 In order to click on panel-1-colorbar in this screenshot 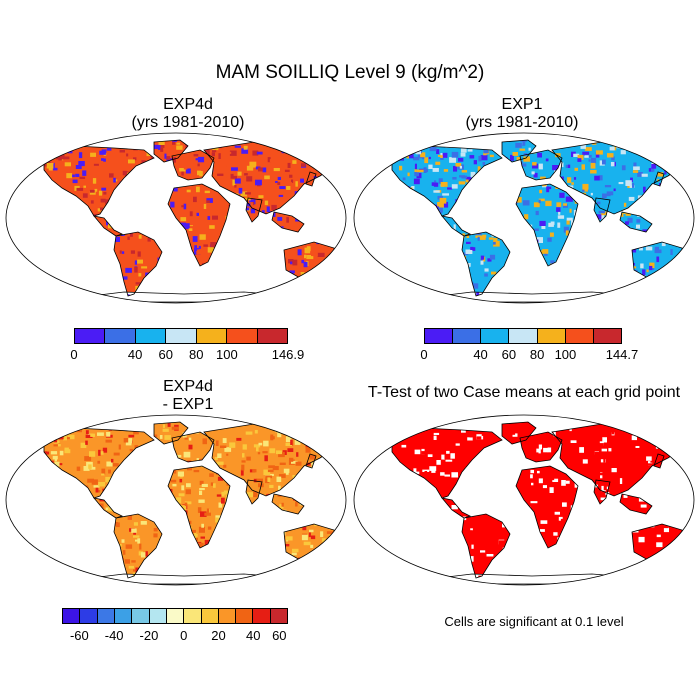, I will do `click(181, 336)`.